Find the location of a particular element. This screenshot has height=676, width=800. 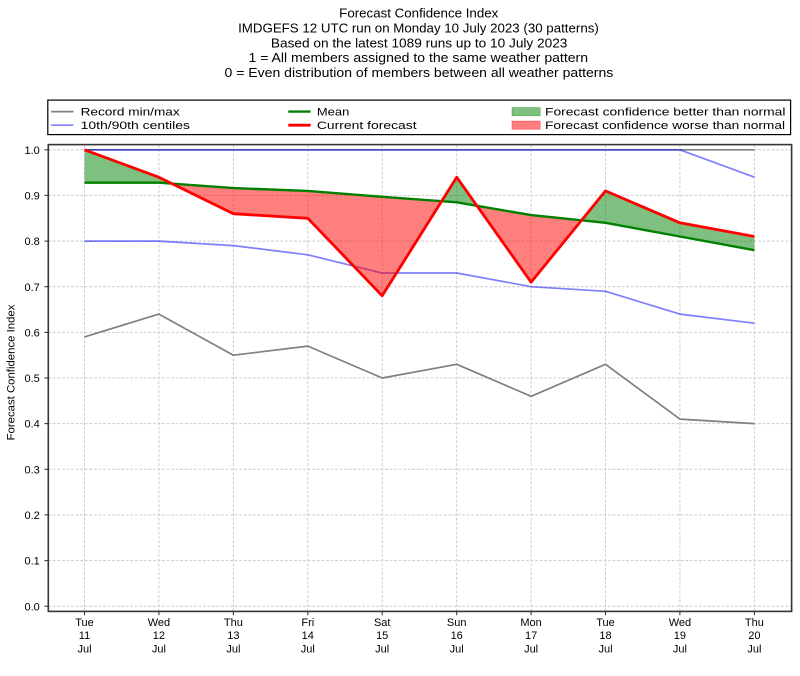

svg-text: 0.3 is located at coordinates (32, 470).